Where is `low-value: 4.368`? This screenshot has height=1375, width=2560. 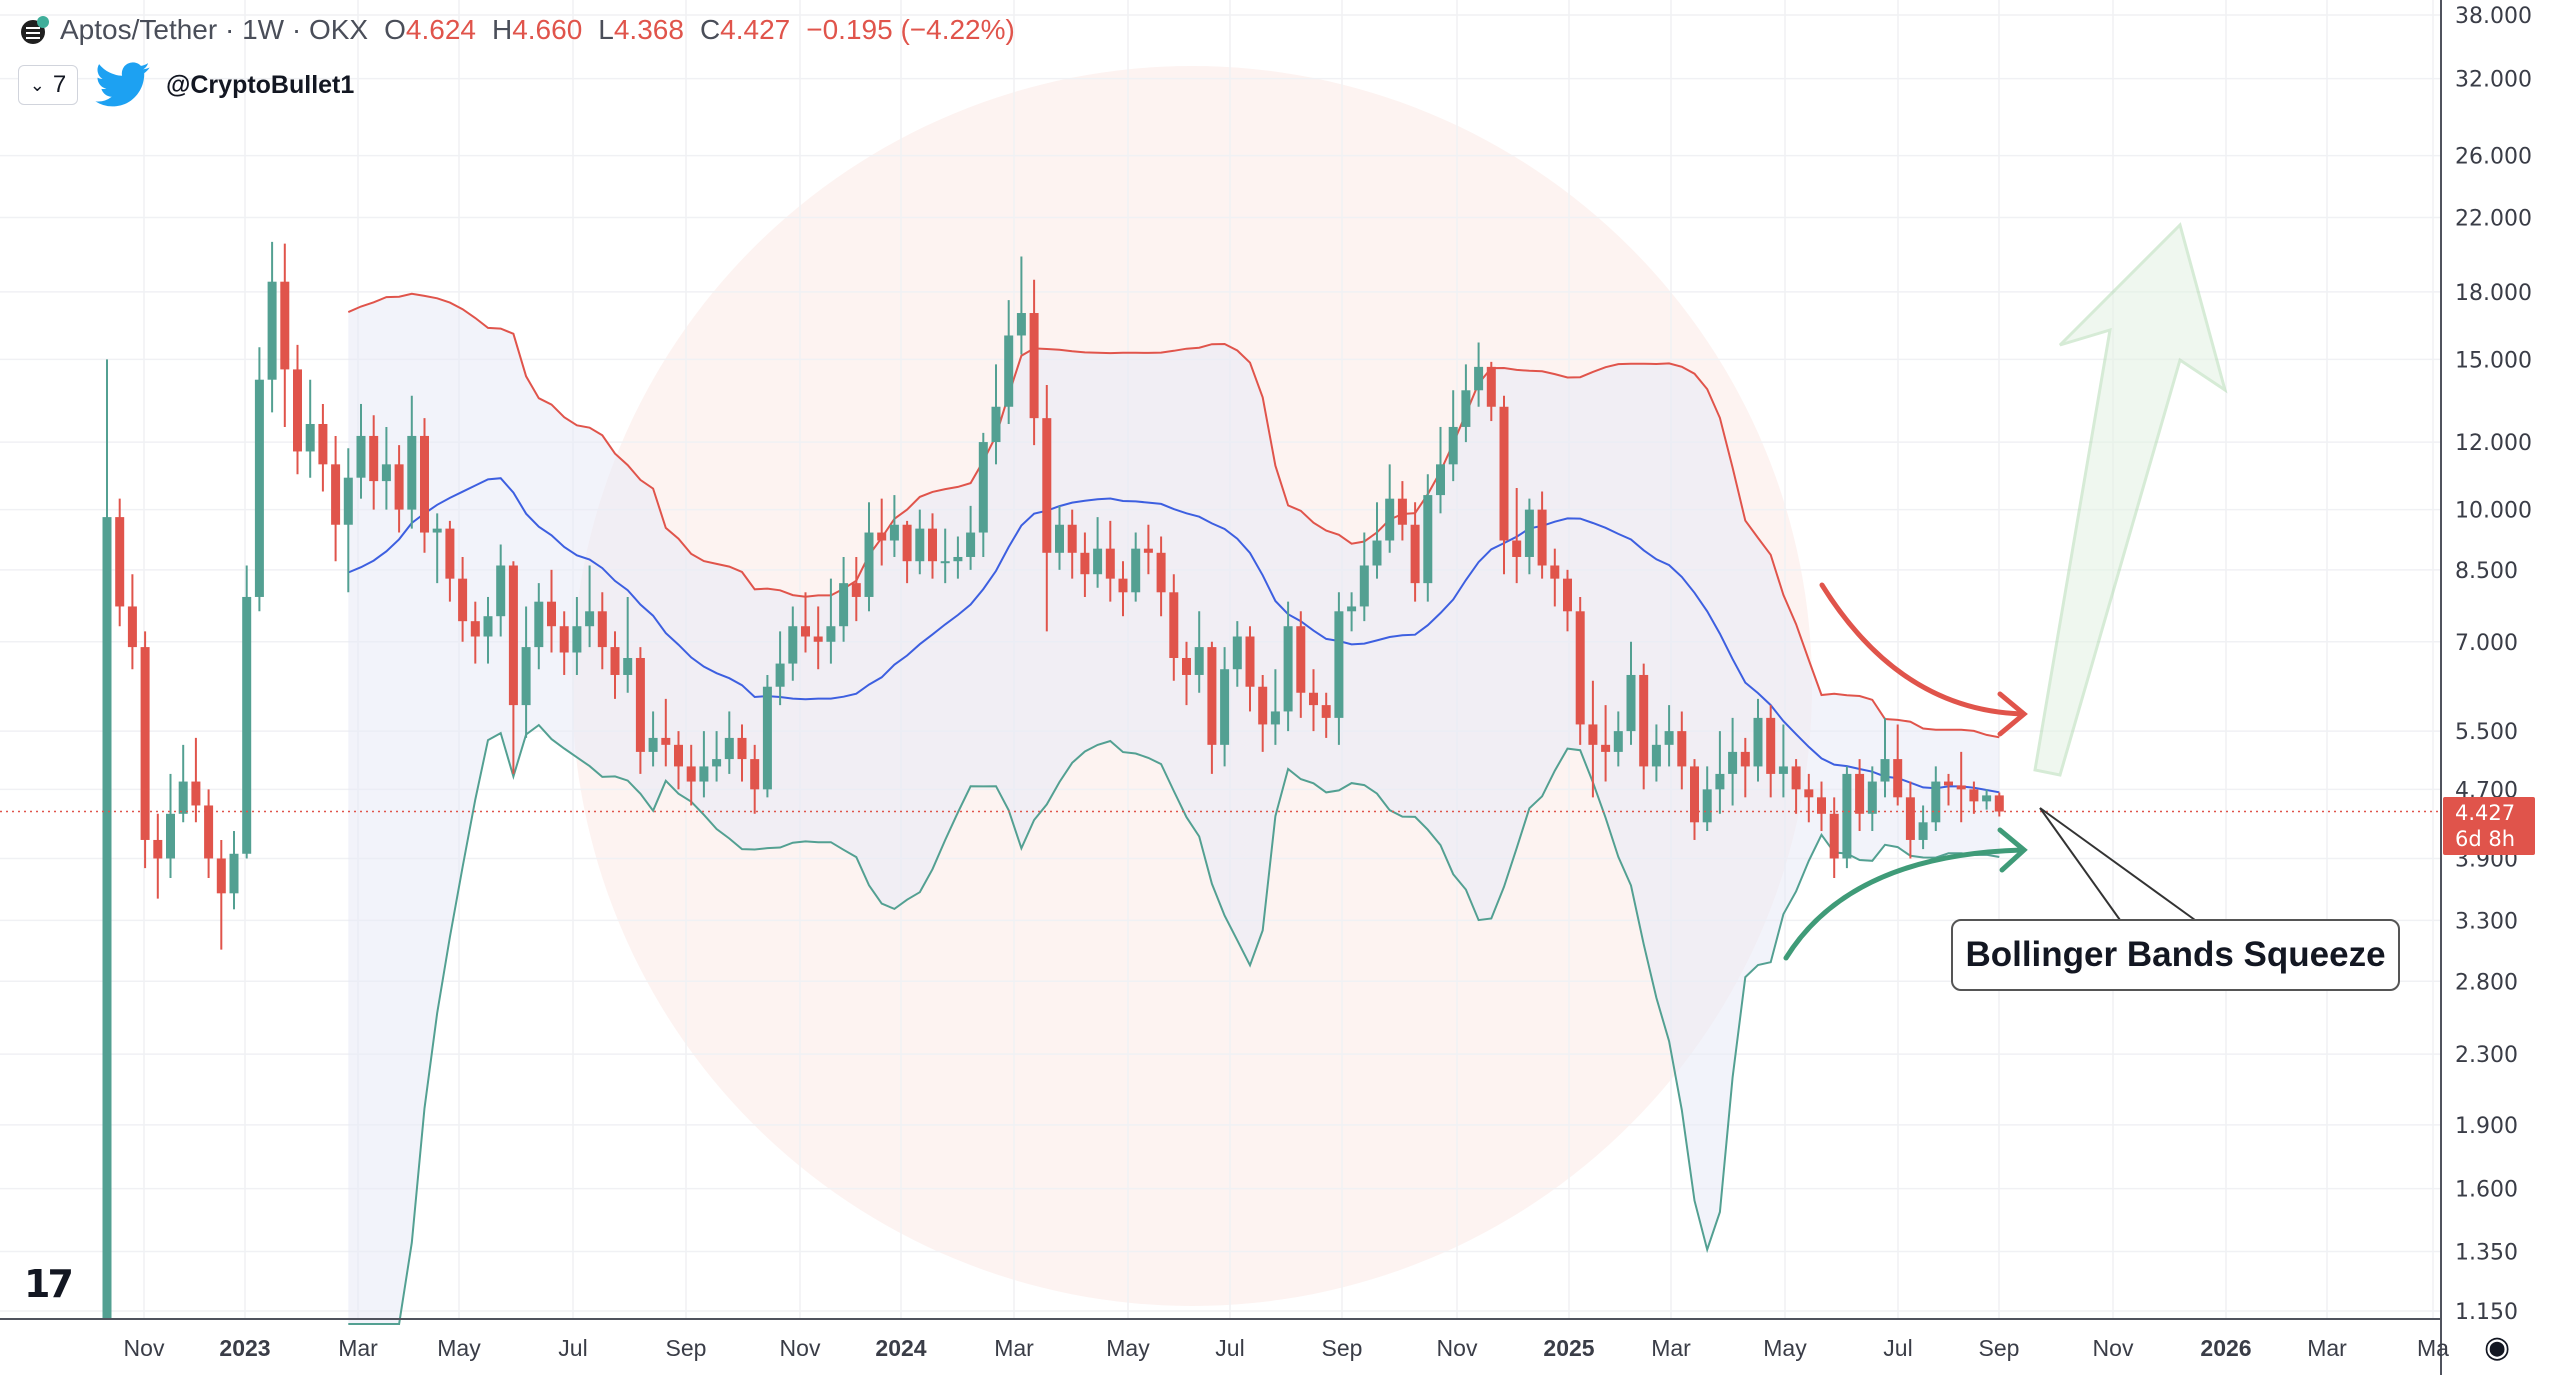
low-value: 4.368 is located at coordinates (648, 29).